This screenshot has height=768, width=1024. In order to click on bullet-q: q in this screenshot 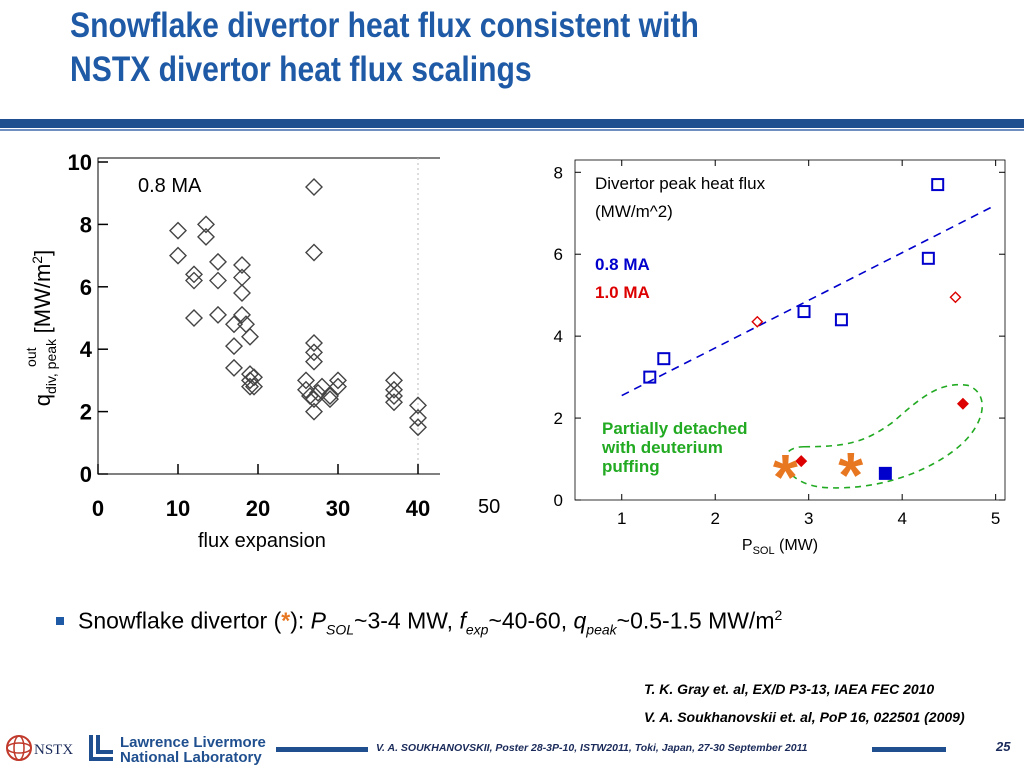, I will do `click(580, 620)`.